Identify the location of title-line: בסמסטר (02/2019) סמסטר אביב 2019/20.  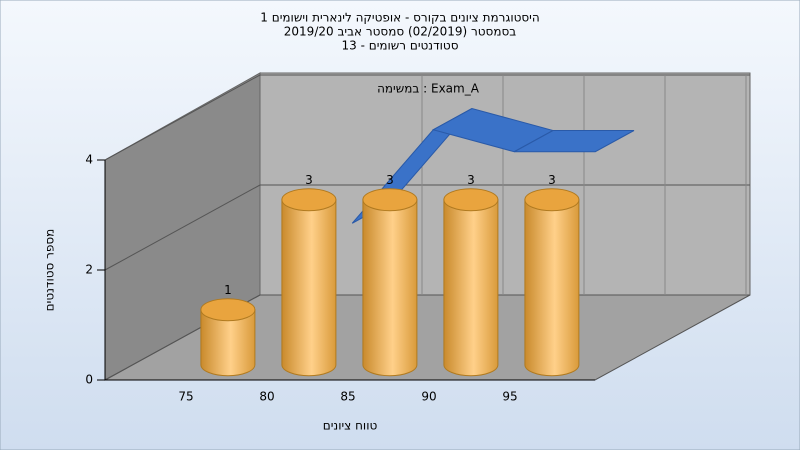
(400, 32).